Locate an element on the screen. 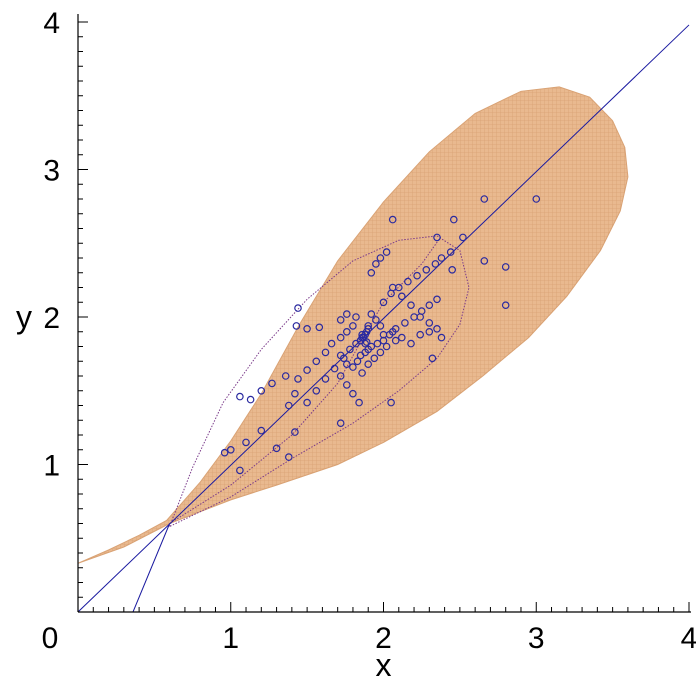 The image size is (696, 684). x-tick-label: 3 is located at coordinates (536, 638).